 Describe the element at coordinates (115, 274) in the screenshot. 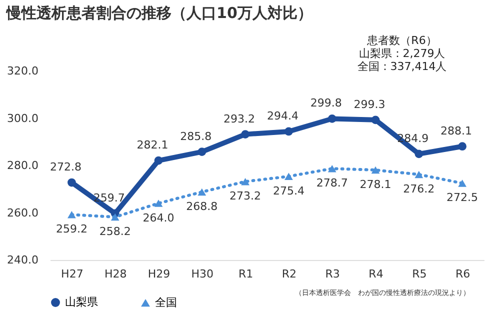

I see `x-tick-label: H28` at that location.